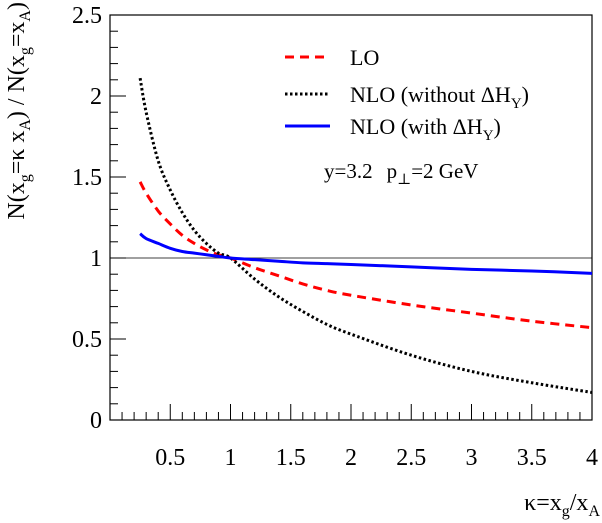 The image size is (602, 523). What do you see at coordinates (87, 340) in the screenshot?
I see `y-tick-label: 0.5` at bounding box center [87, 340].